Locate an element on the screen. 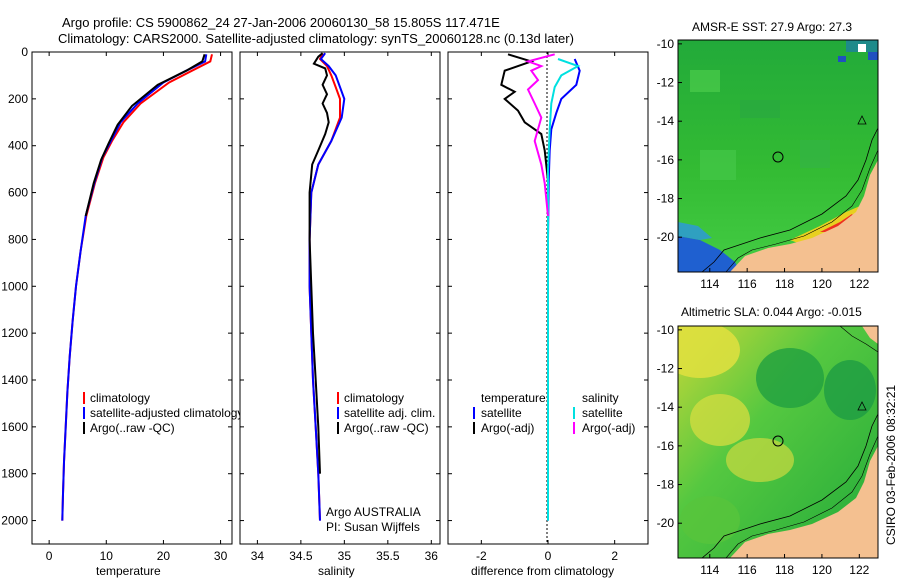  legend-header-salinity: salinity is located at coordinates (600, 398).